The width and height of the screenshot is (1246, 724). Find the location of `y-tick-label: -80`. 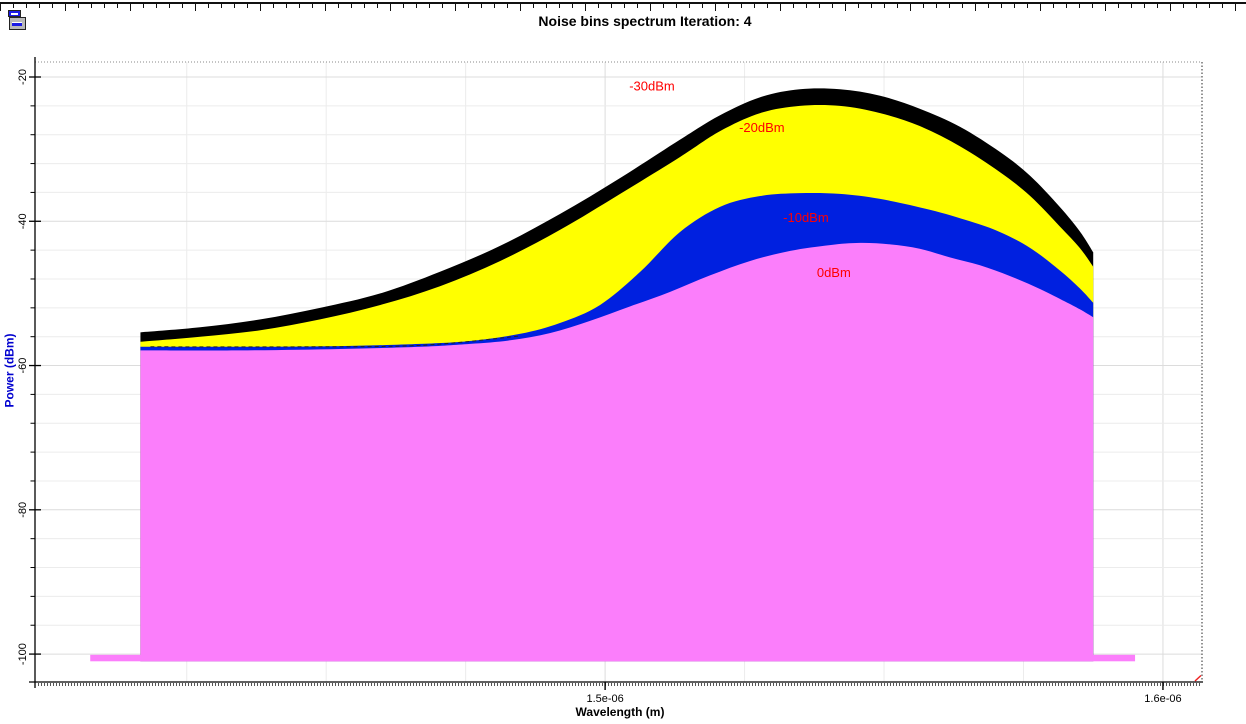

y-tick-label: -80 is located at coordinates (23, 510).